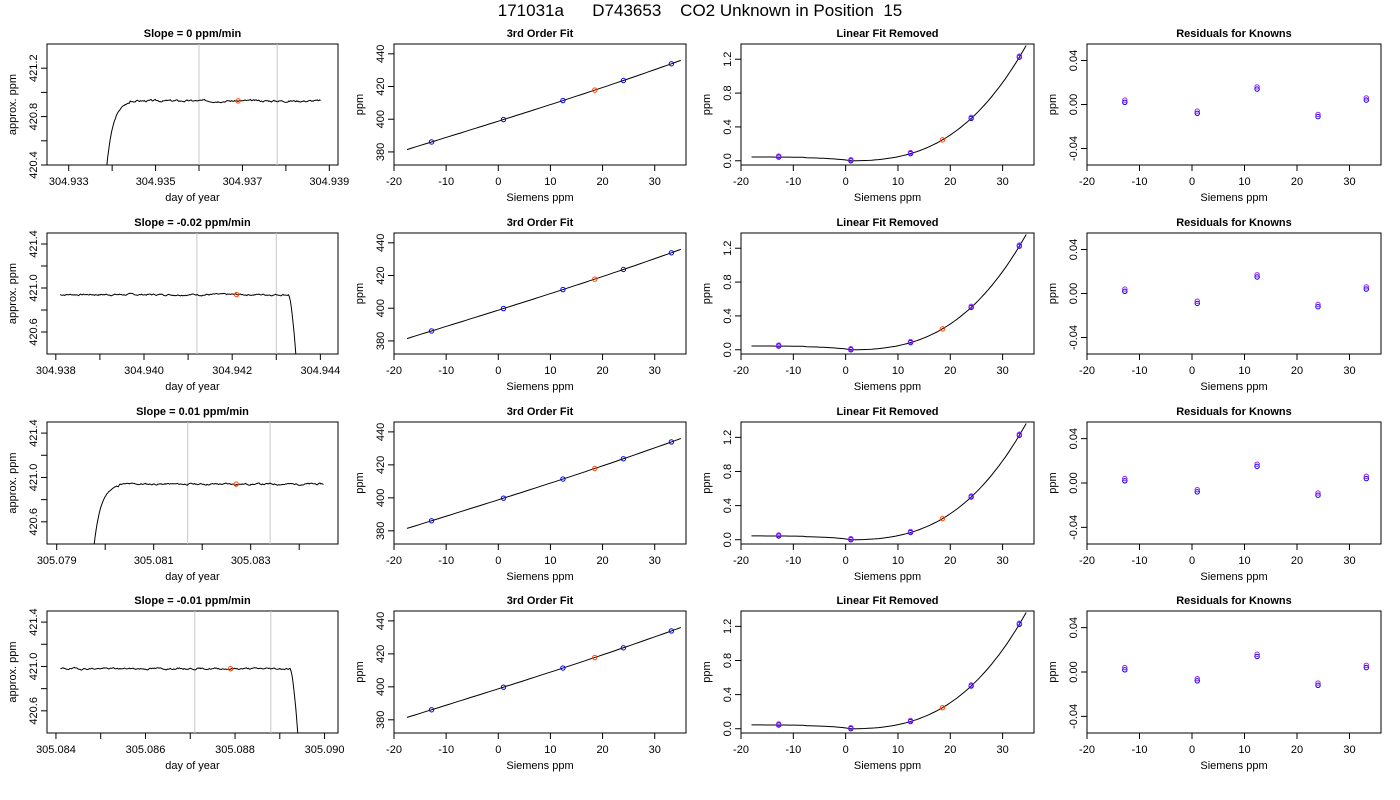 The image size is (1400, 800). Describe the element at coordinates (793, 561) in the screenshot. I see `r2-lin-xtick-label: -10` at that location.